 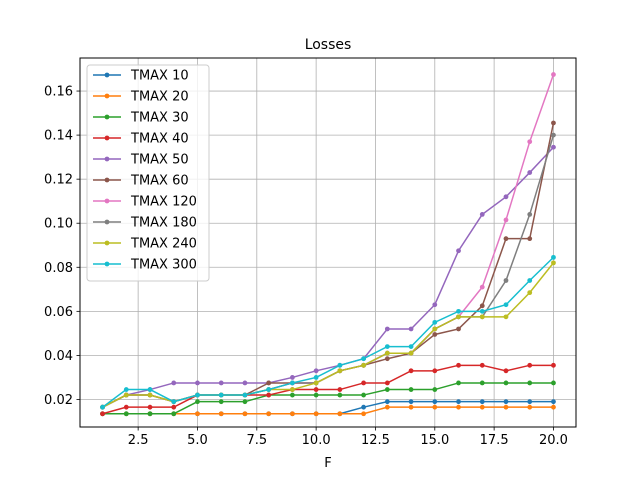 What do you see at coordinates (434, 440) in the screenshot?
I see `x-tick-label: 15.0` at bounding box center [434, 440].